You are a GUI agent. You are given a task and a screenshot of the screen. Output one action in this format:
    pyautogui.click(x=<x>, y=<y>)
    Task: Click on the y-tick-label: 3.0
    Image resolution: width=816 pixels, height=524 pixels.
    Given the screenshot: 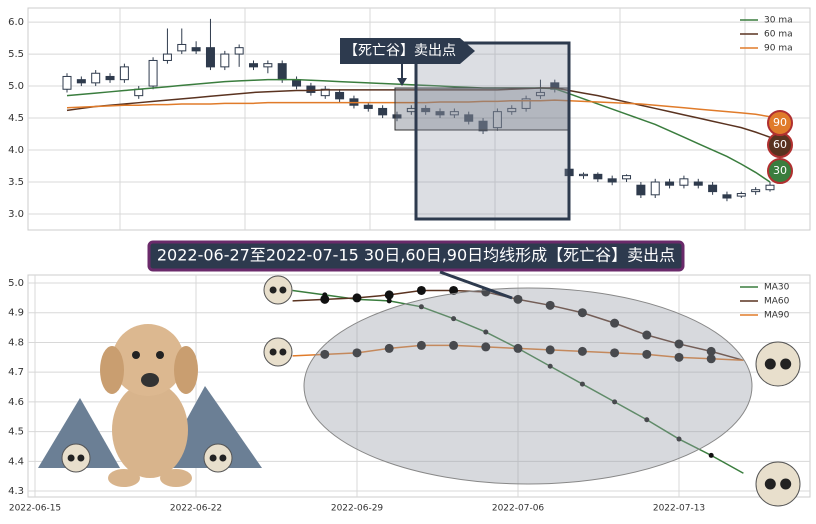 What is the action you would take?
    pyautogui.click(x=16, y=214)
    